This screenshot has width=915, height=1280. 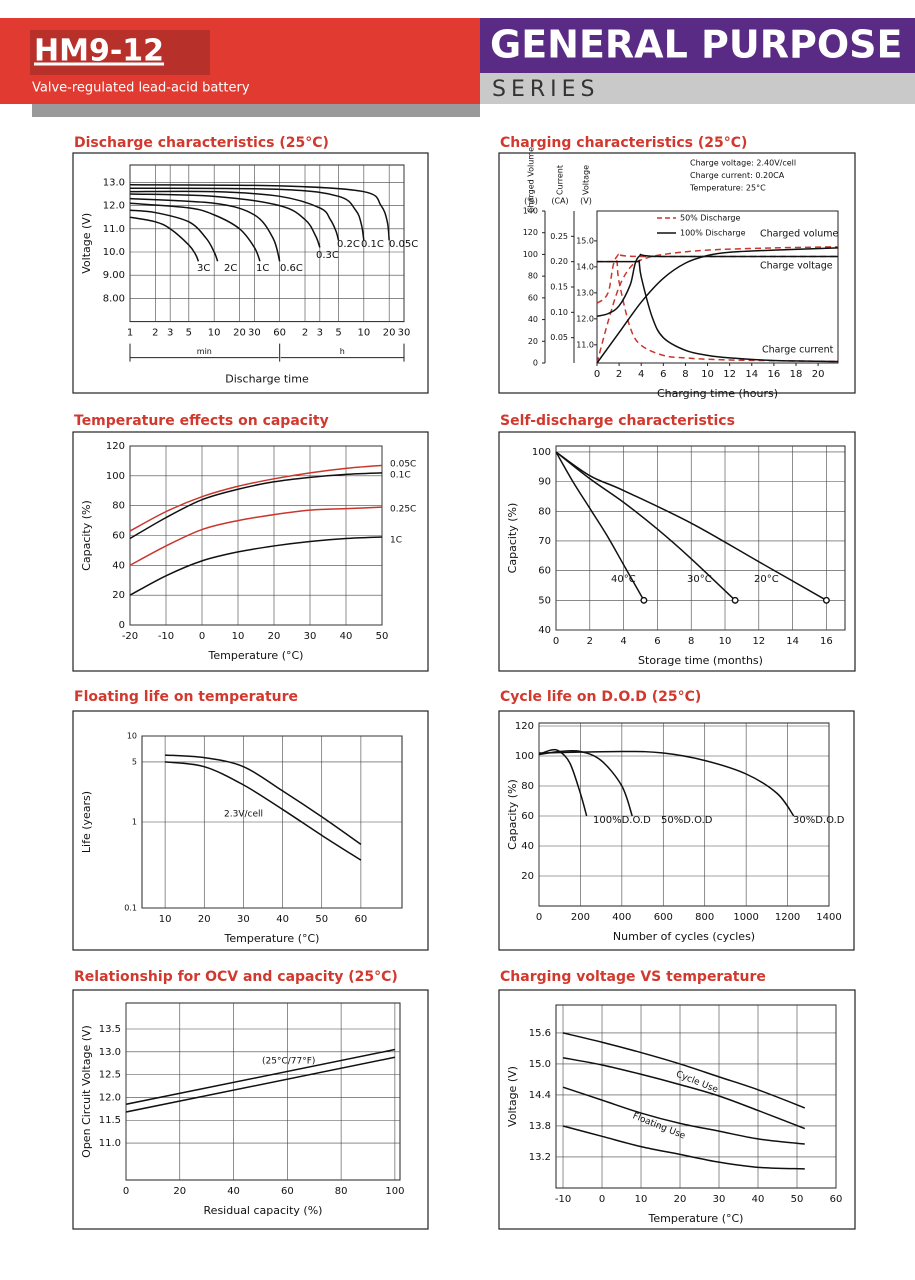 I want to click on y-tick-label: 0.15, so click(x=559, y=287).